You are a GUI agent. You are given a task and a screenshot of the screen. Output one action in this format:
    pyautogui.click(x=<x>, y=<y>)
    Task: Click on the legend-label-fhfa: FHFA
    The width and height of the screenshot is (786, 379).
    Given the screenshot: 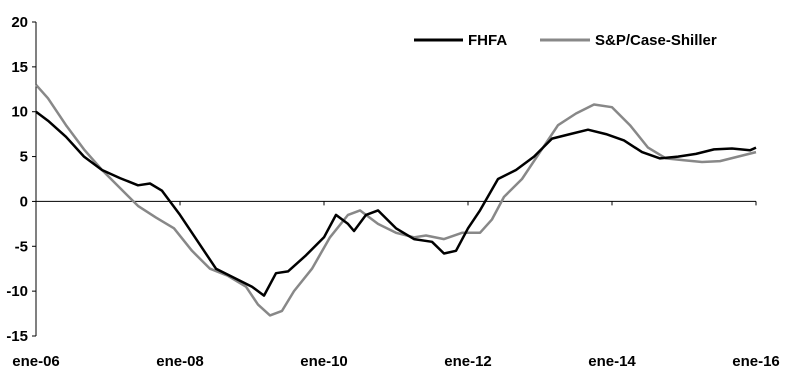 What is the action you would take?
    pyautogui.click(x=487, y=40)
    